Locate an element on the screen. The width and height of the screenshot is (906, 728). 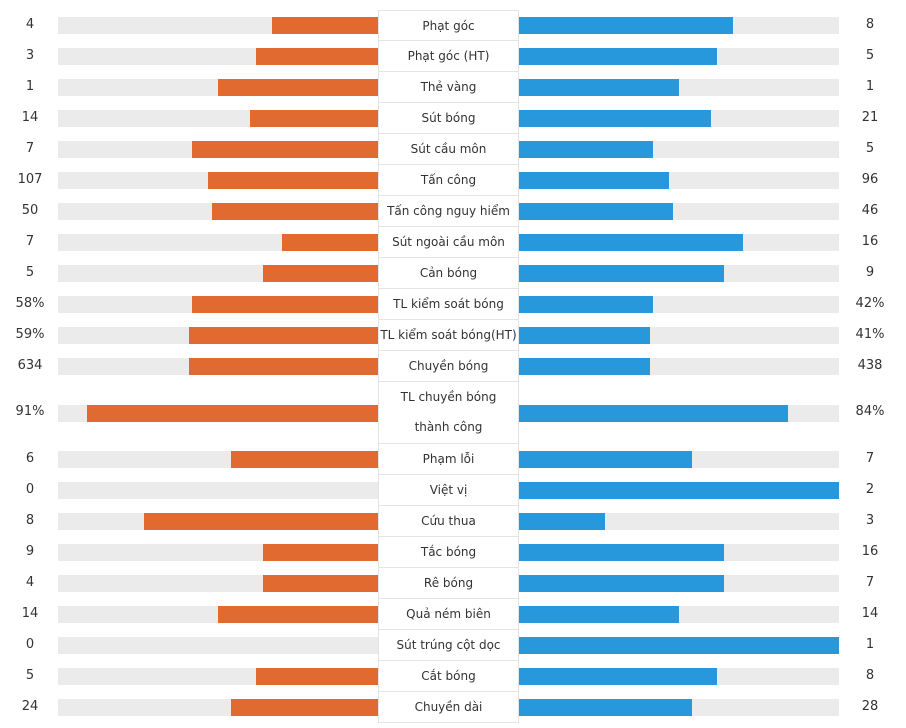
away-value: 21 is located at coordinates (870, 117).